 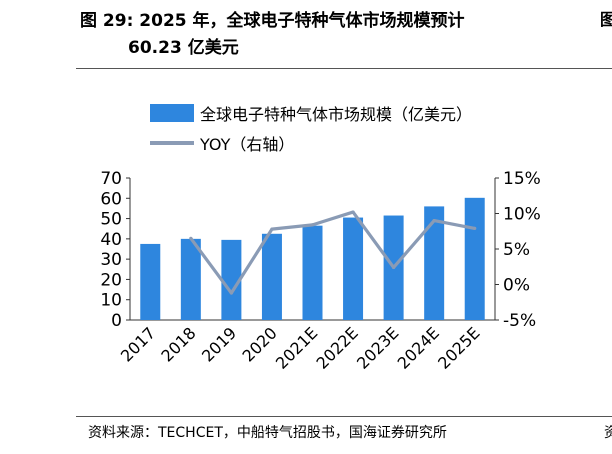 I want to click on y-right-tick-label: 15%, so click(x=522, y=179).